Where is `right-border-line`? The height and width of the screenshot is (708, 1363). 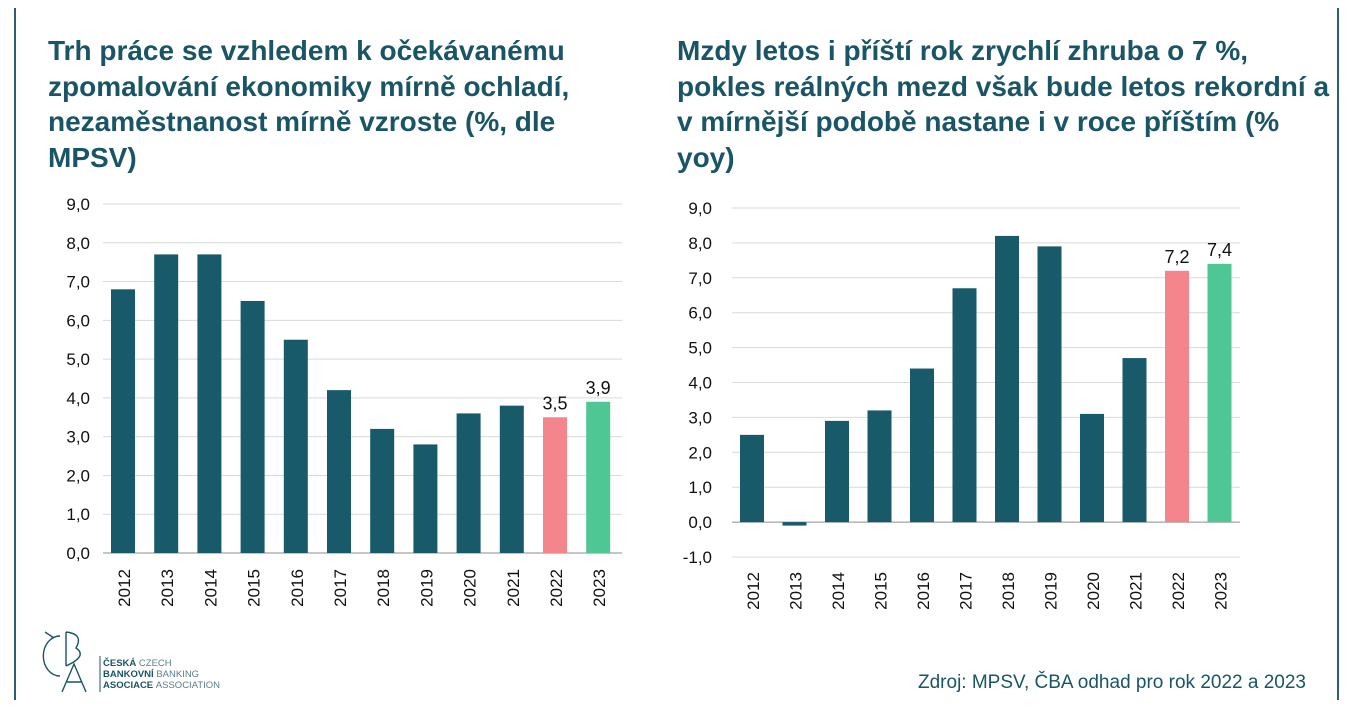 right-border-line is located at coordinates (1338, 354).